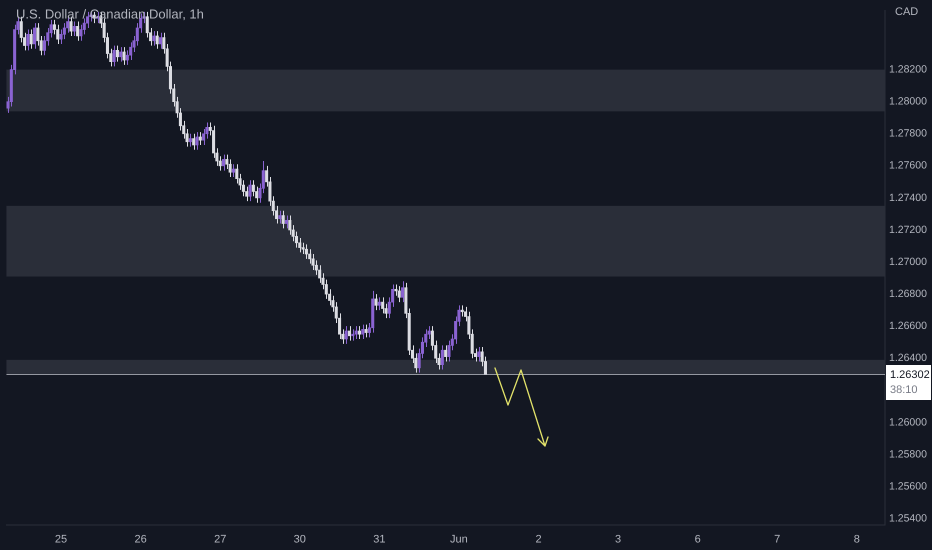 Image resolution: width=932 pixels, height=550 pixels. What do you see at coordinates (300, 540) in the screenshot?
I see `x-tick-label: 30` at bounding box center [300, 540].